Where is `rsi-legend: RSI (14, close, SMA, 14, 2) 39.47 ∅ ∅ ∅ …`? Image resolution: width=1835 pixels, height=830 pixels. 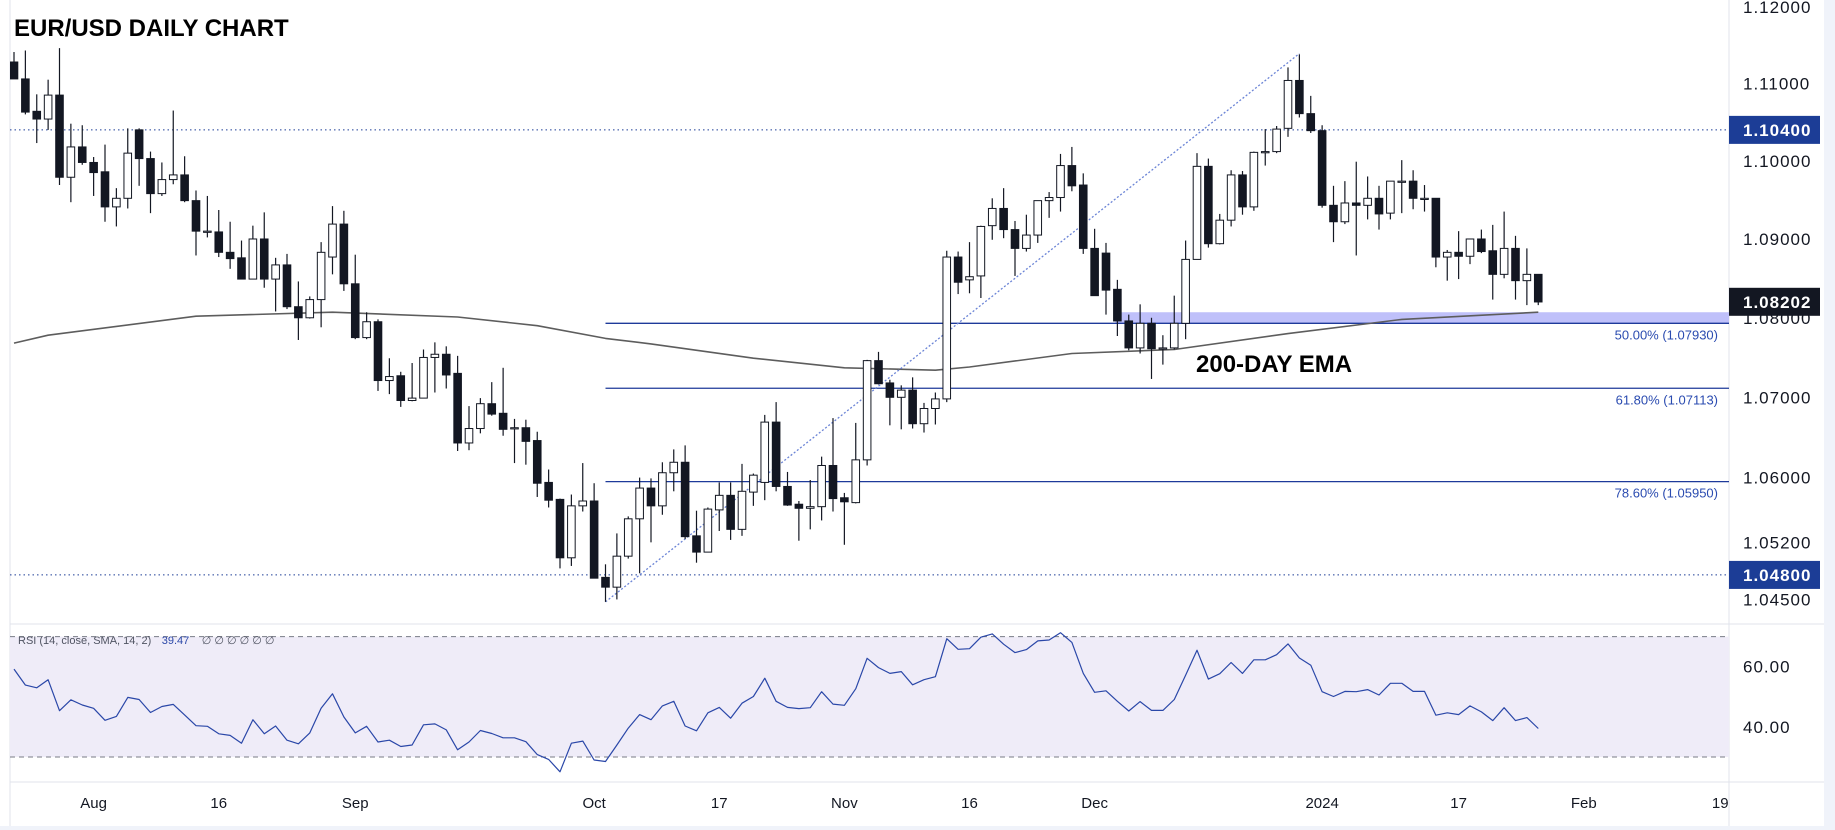 rsi-legend: RSI (14, close, SMA, 14, 2) 39.47 ∅ ∅ ∅ … is located at coordinates (146, 639).